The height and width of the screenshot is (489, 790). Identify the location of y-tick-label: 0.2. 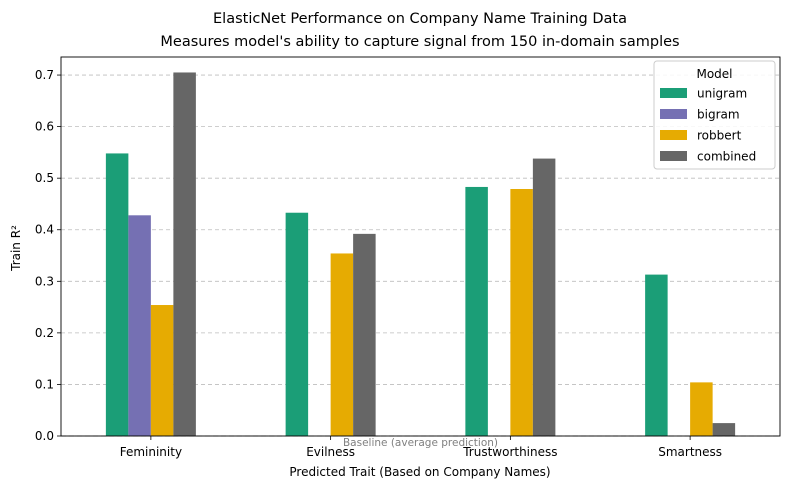
(44, 333).